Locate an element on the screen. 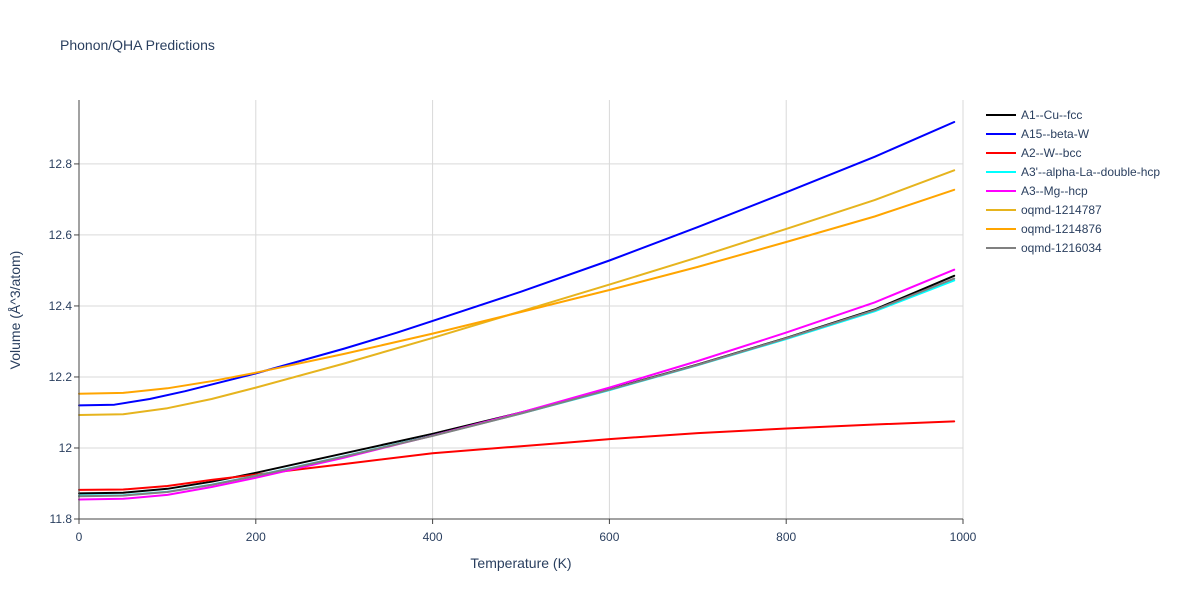 The width and height of the screenshot is (1200, 600). legend-item: oqmd-1214787 is located at coordinates (1044, 210).